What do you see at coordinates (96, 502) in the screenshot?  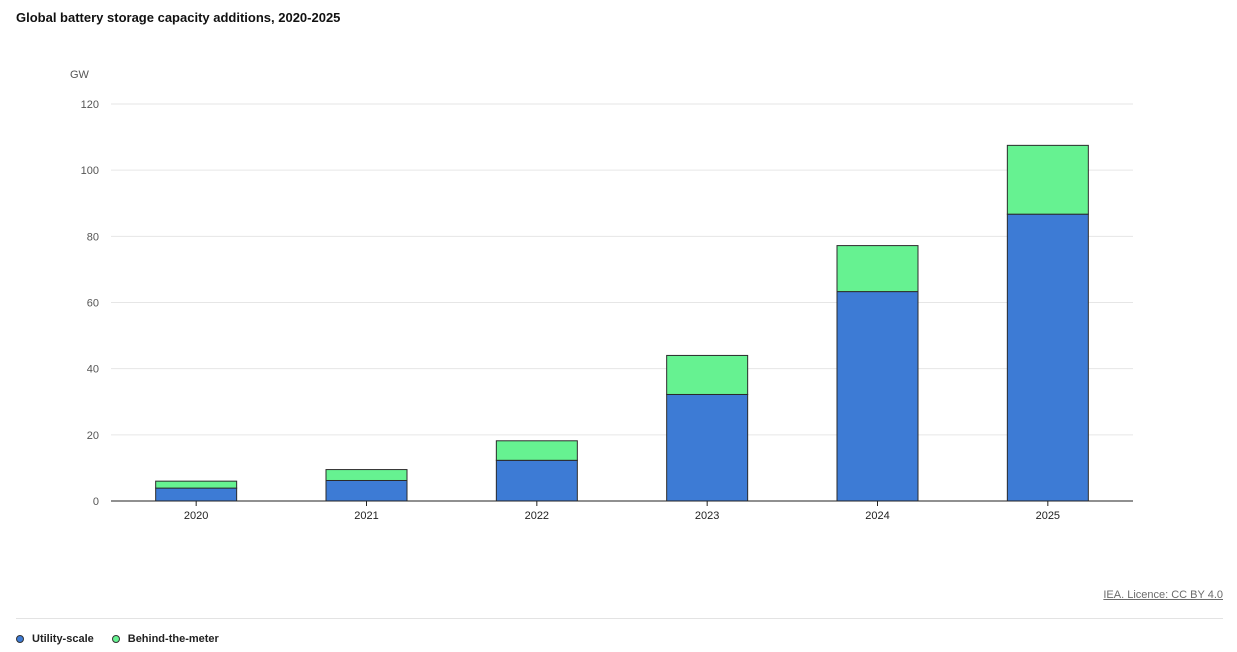 I see `y-tick-label: 0` at bounding box center [96, 502].